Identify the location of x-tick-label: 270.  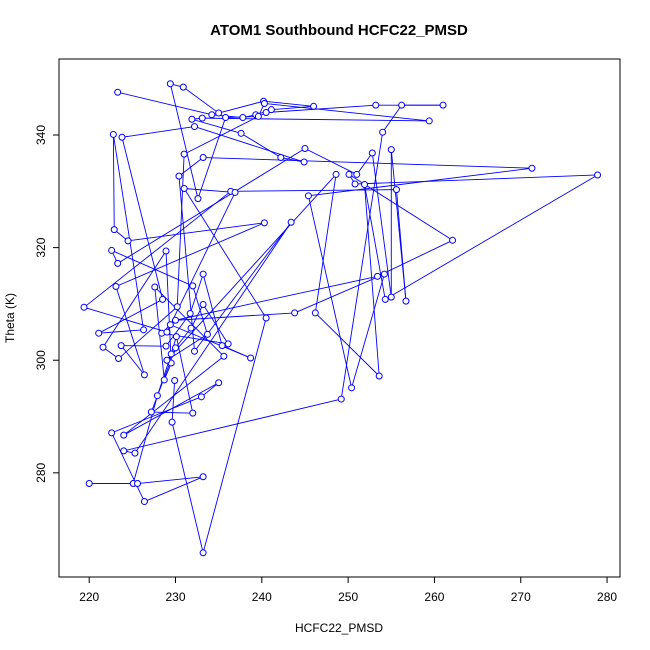
(521, 597).